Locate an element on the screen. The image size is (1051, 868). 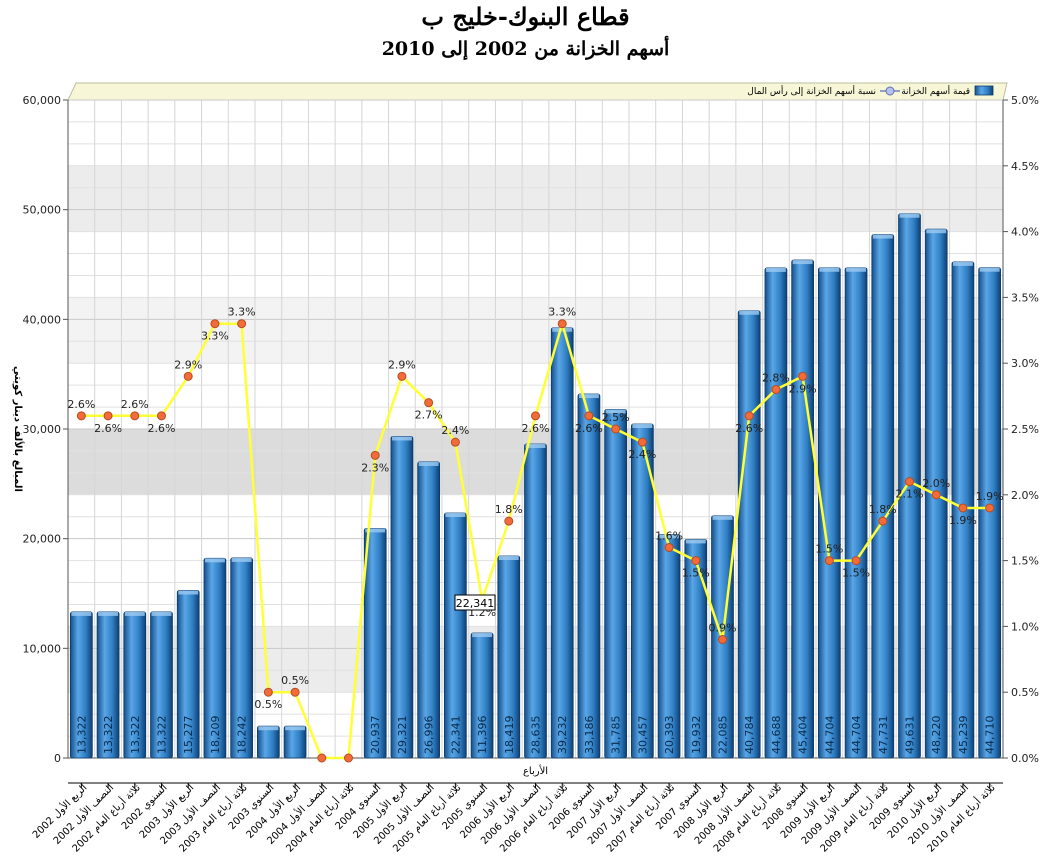
tooltip-box is located at coordinates (475, 602).